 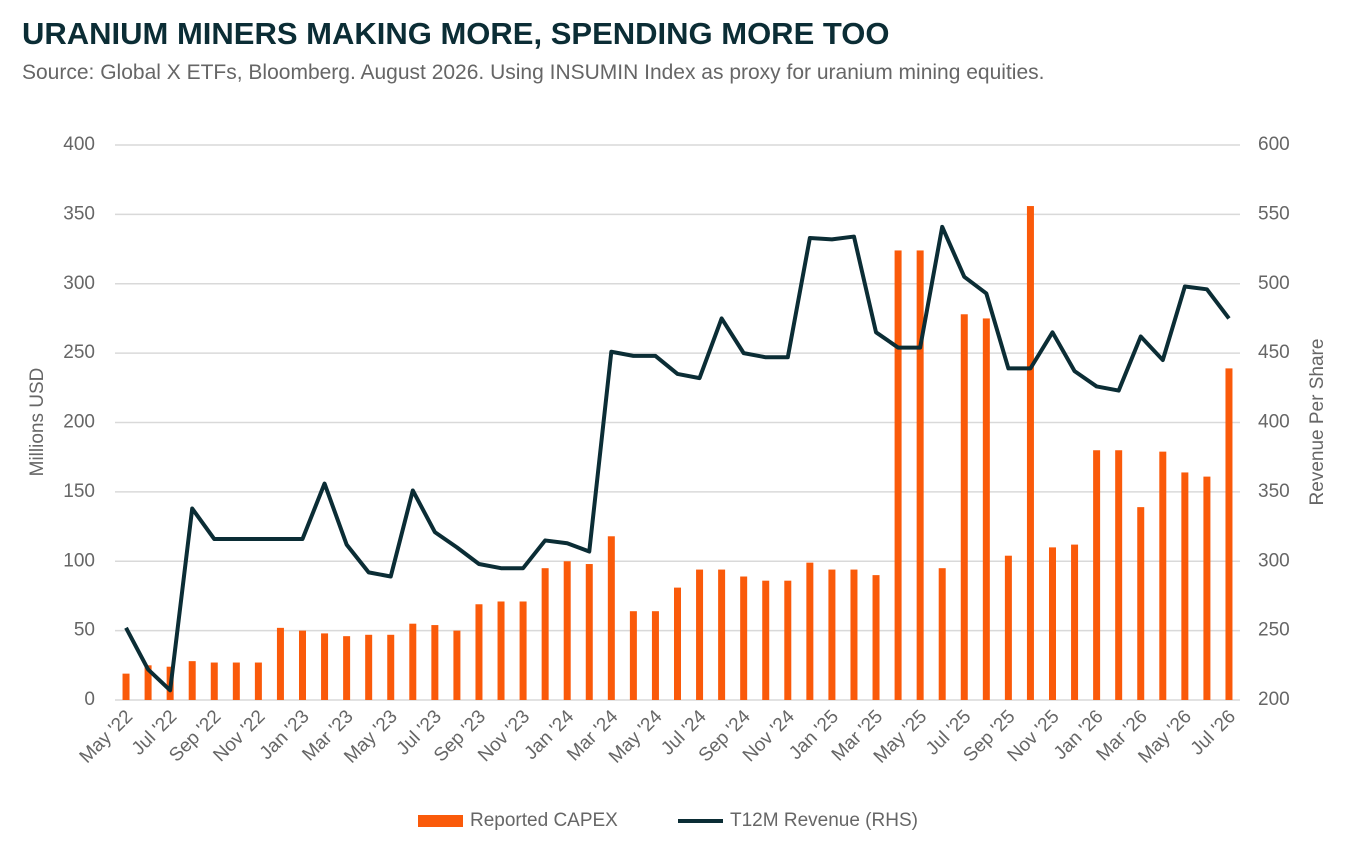 What do you see at coordinates (79, 560) in the screenshot?
I see `y-tick-label: 100` at bounding box center [79, 560].